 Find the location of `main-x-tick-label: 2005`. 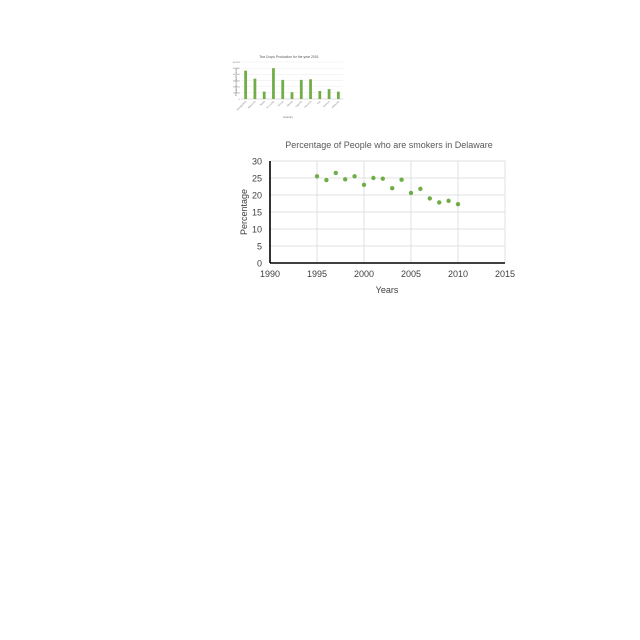

main-x-tick-label: 2005 is located at coordinates (411, 274).